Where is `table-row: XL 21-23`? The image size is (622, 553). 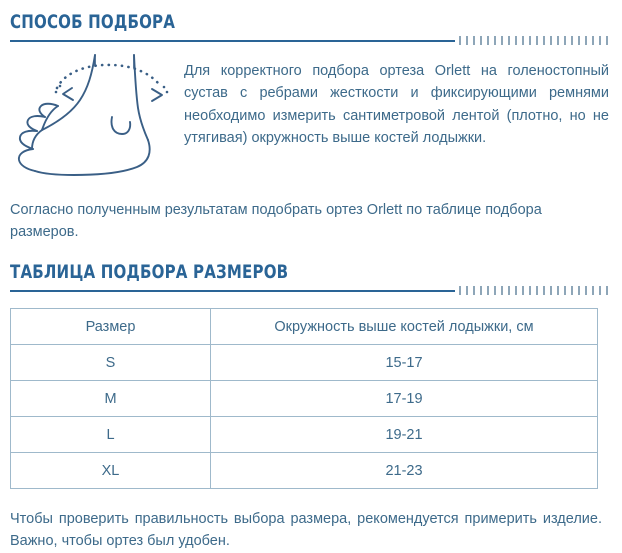
table-row: XL 21-23 is located at coordinates (304, 470).